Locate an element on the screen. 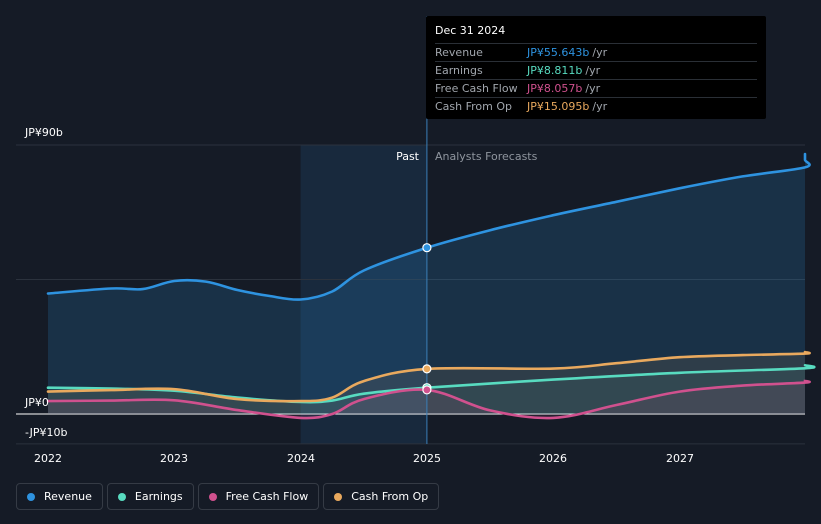  tooltip-row-revenue: Revenue JP¥55.643b /yr is located at coordinates (596, 52).